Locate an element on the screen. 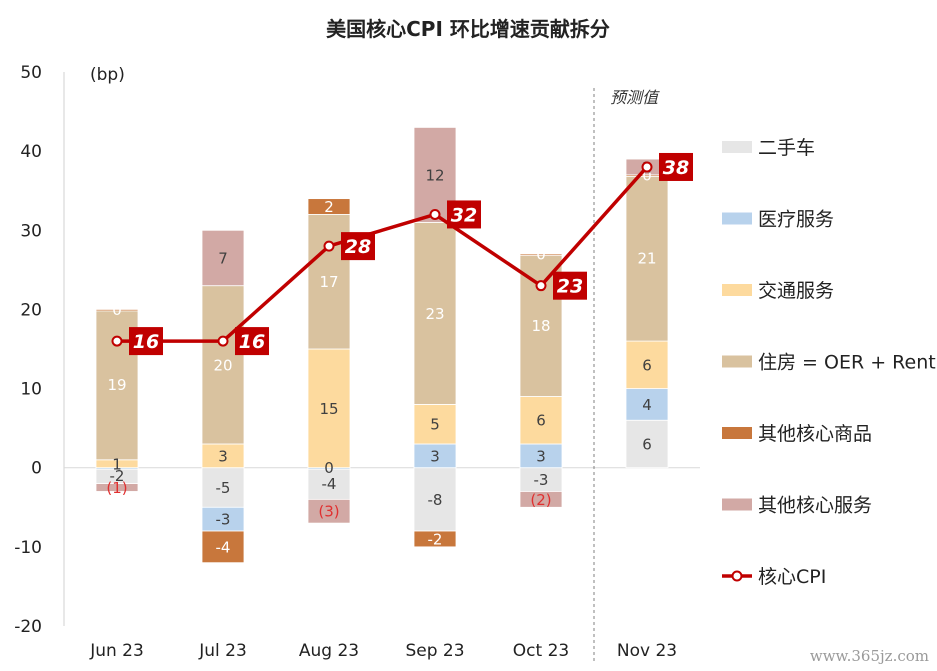 This screenshot has height=671, width=937. bar-value-label: 12 is located at coordinates (434, 175).